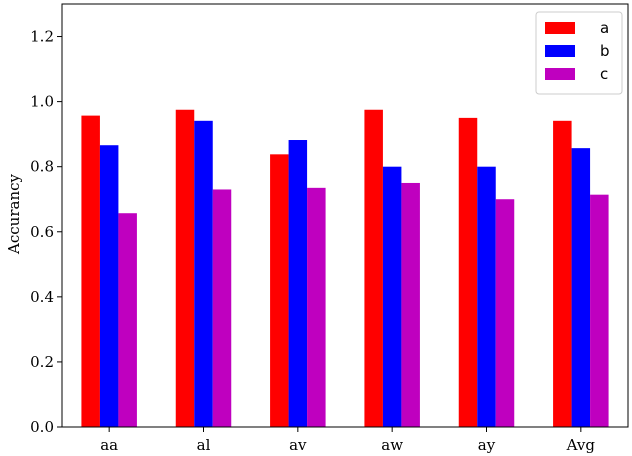  What do you see at coordinates (109, 286) in the screenshot?
I see `bar-b-aa` at bounding box center [109, 286].